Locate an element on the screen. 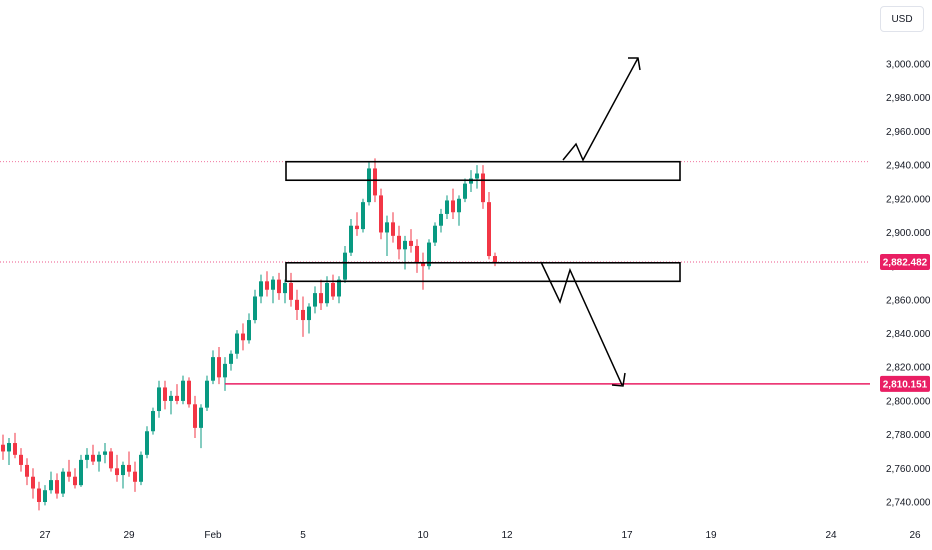  currency-button: USD is located at coordinates (902, 19).